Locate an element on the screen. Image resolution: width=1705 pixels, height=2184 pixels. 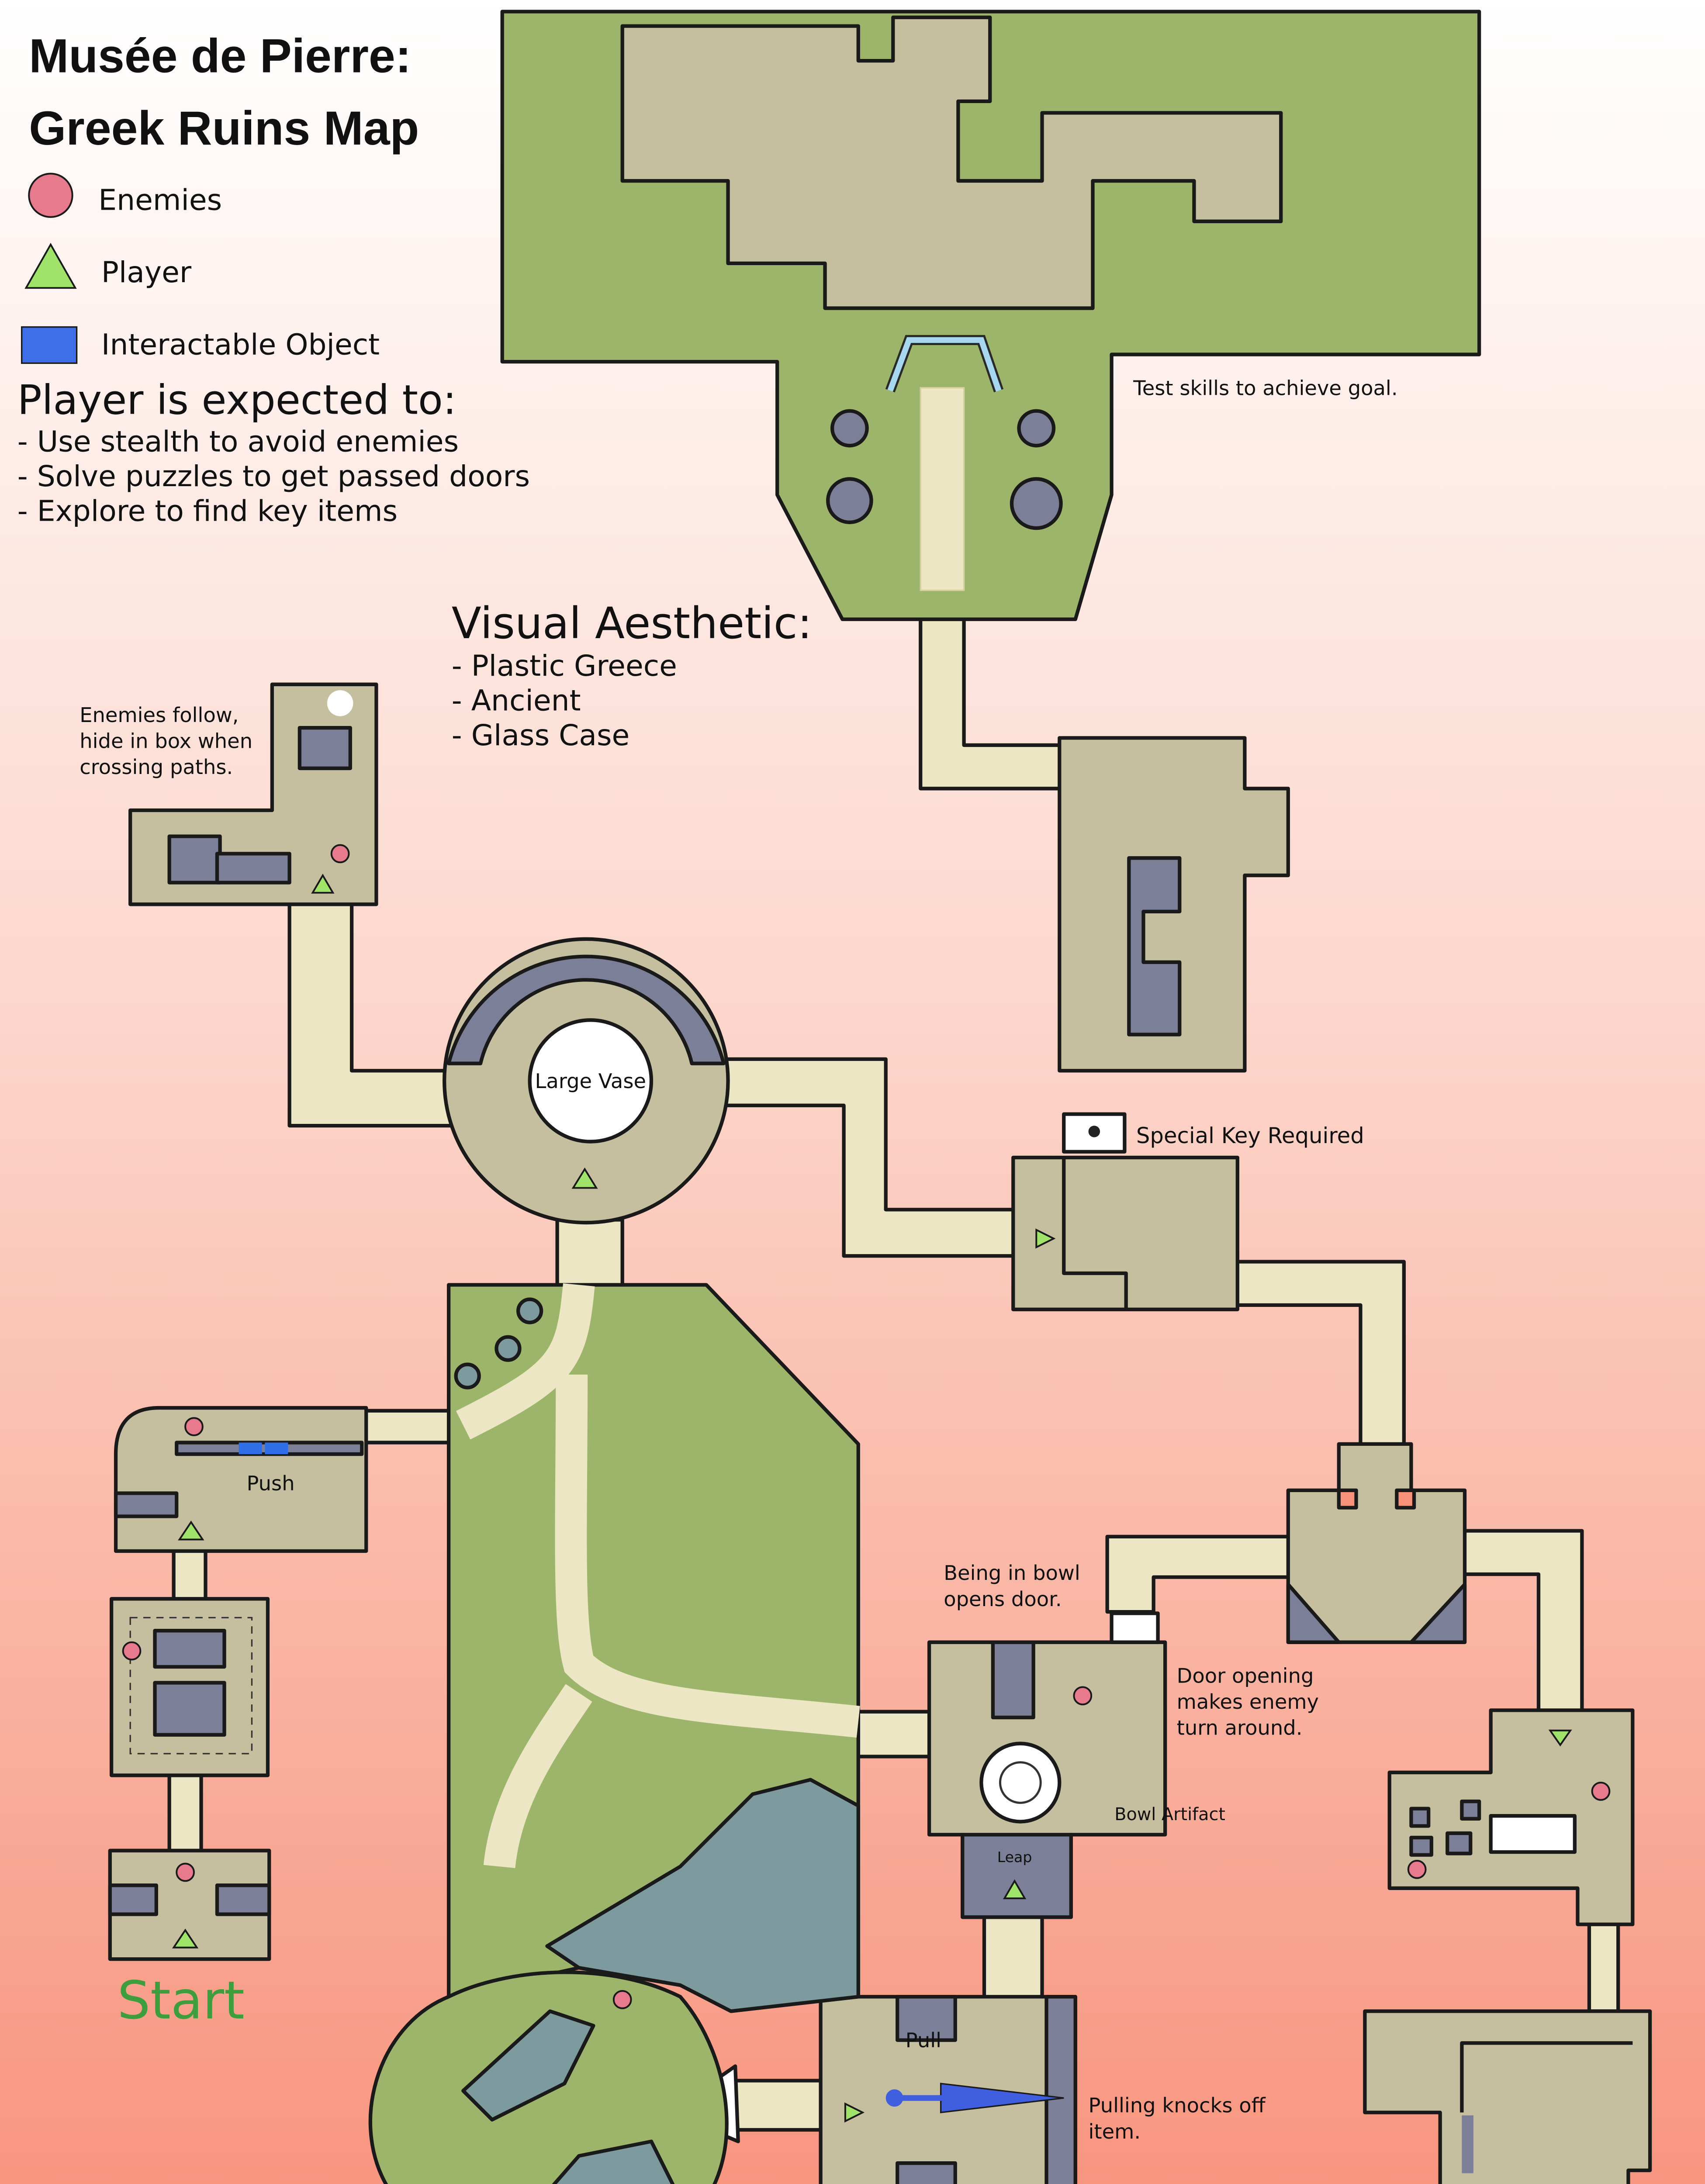
label: - Ancient is located at coordinates (516, 700).